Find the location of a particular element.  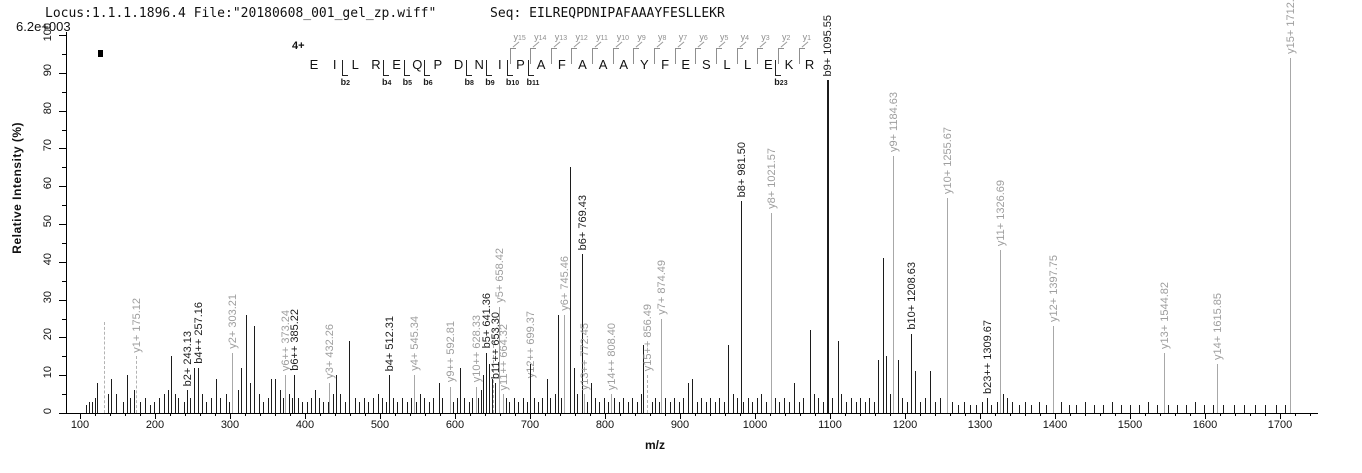

peak-b6++ is located at coordinates (294, 394).